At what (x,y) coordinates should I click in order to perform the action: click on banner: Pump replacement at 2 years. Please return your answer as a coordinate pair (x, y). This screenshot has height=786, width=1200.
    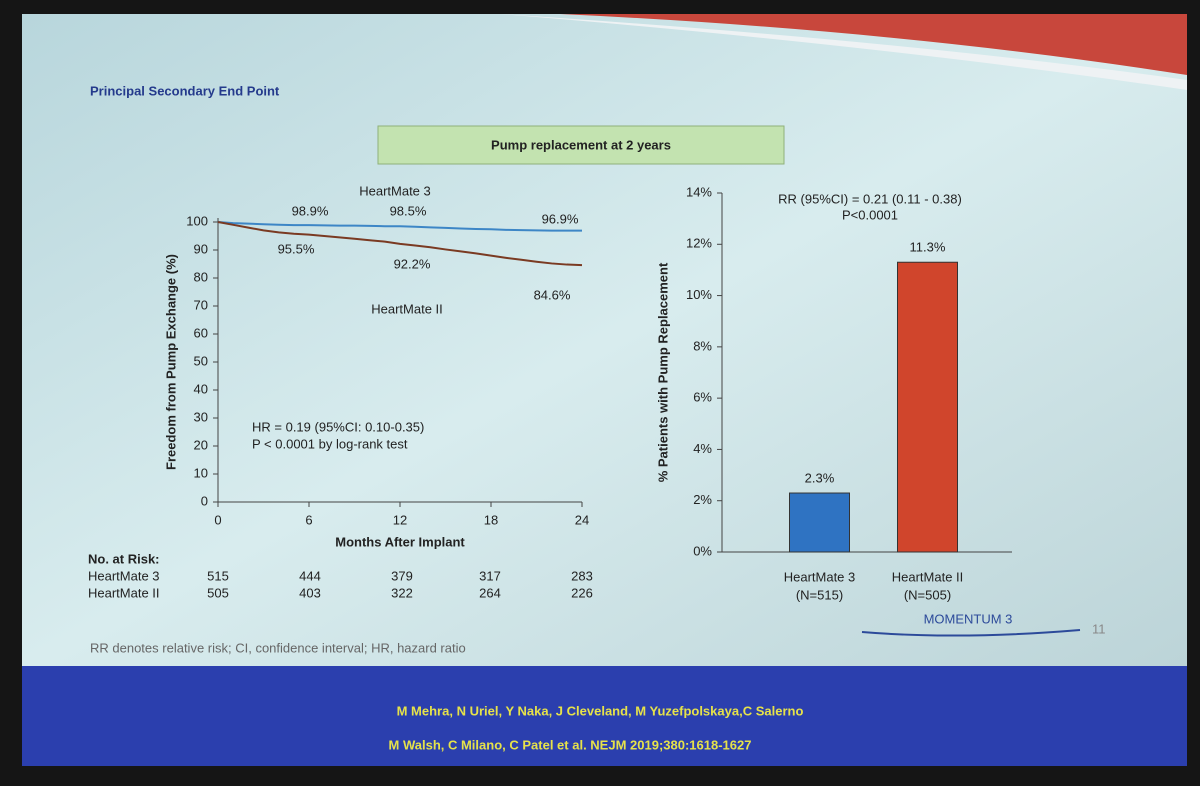
    Looking at the image, I should click on (581, 144).